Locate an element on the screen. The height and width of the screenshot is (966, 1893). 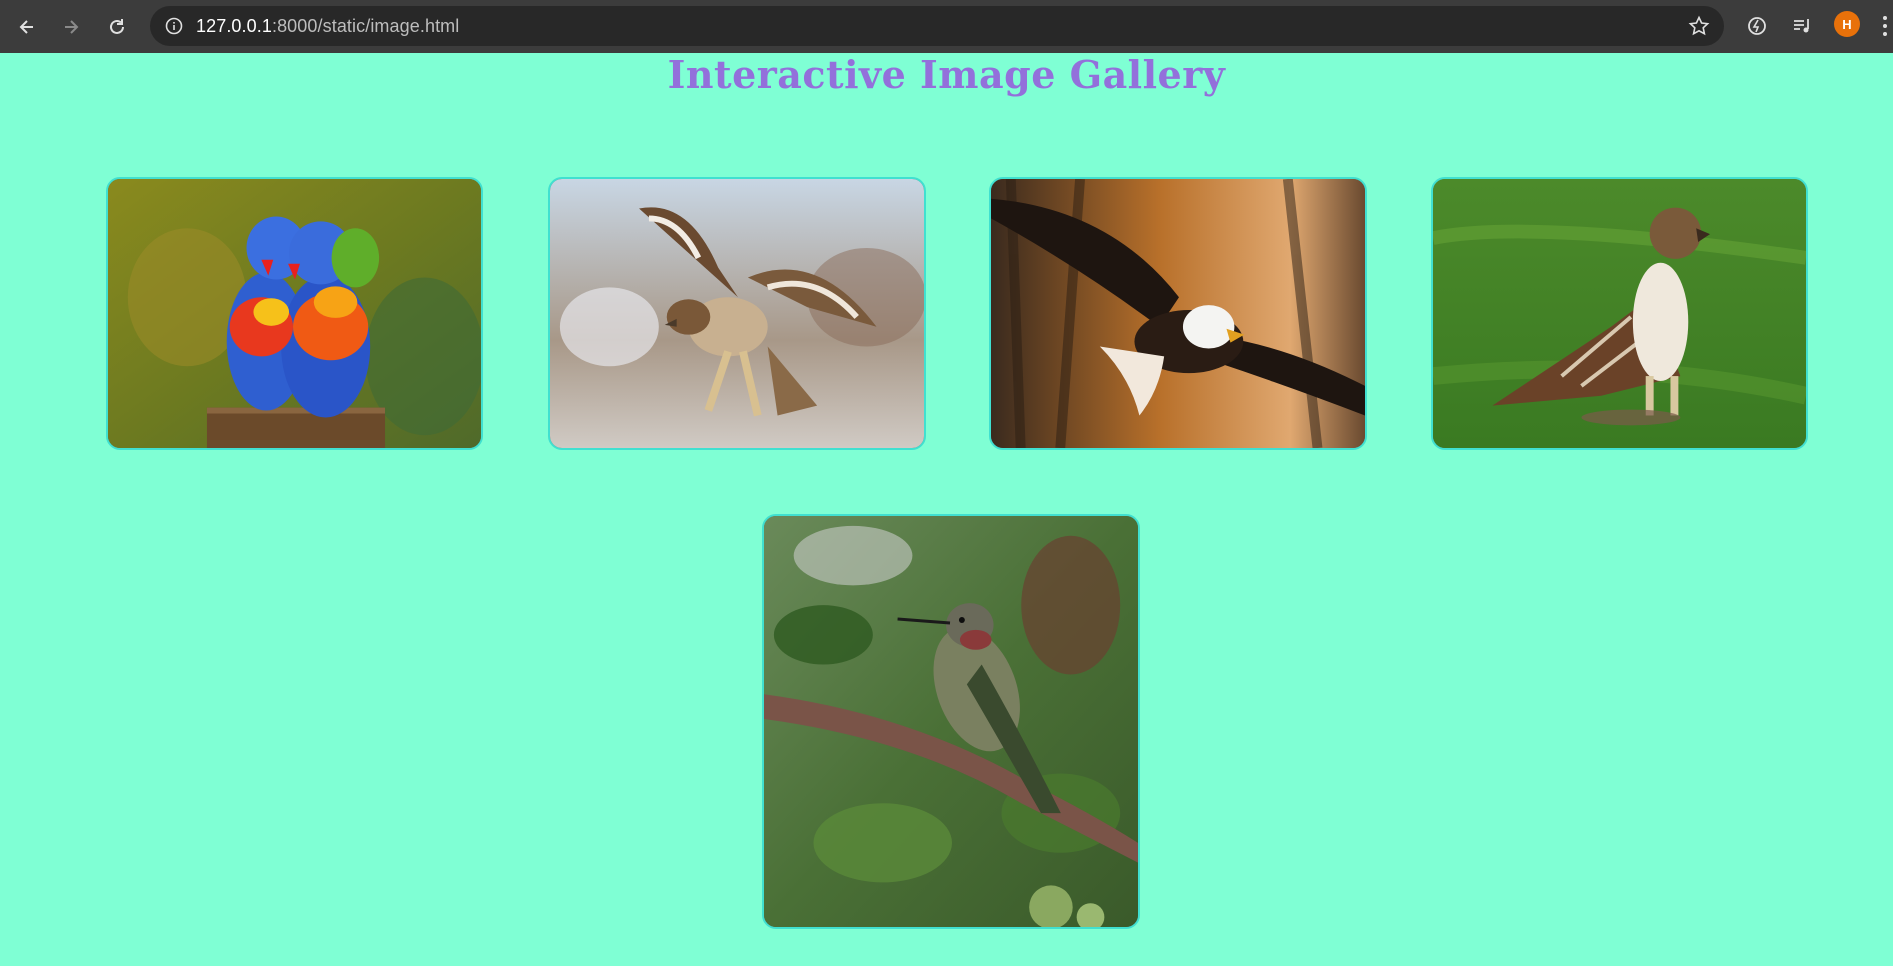
info-icon is located at coordinates (174, 26).